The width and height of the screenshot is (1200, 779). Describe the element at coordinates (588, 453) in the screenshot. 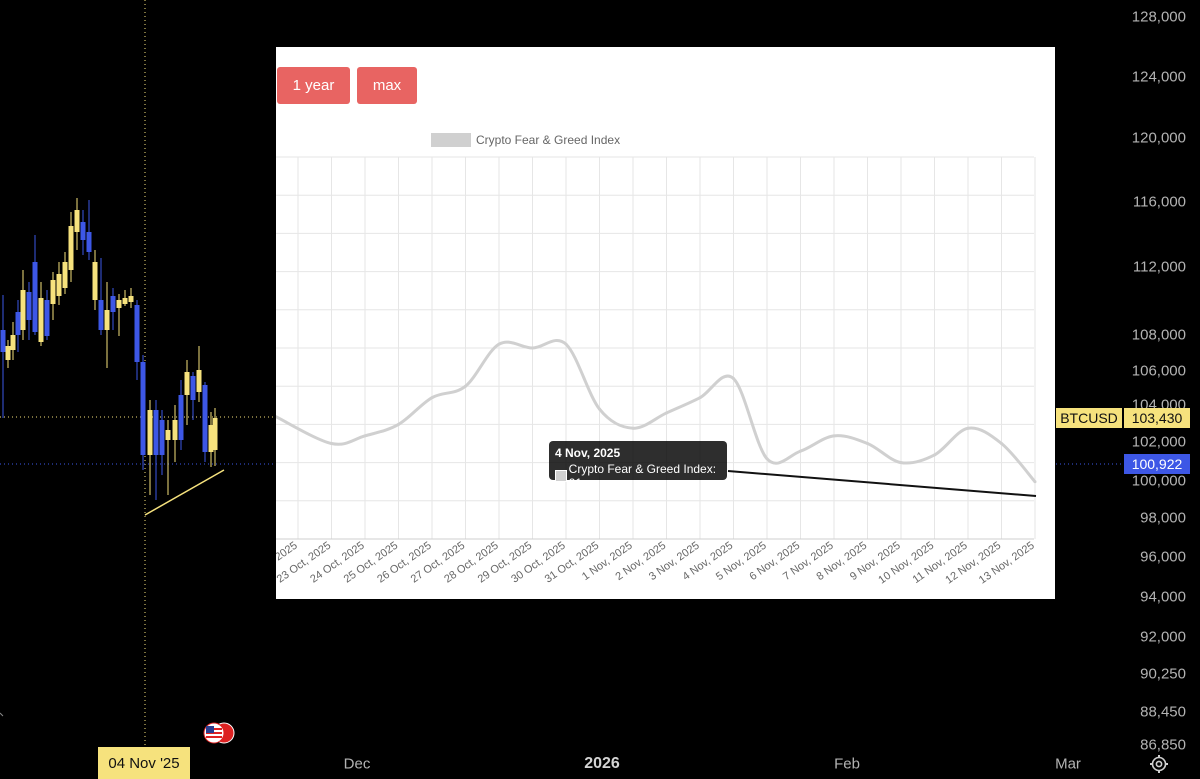

I see `tooltip-title: 4 Nov, 2025` at that location.